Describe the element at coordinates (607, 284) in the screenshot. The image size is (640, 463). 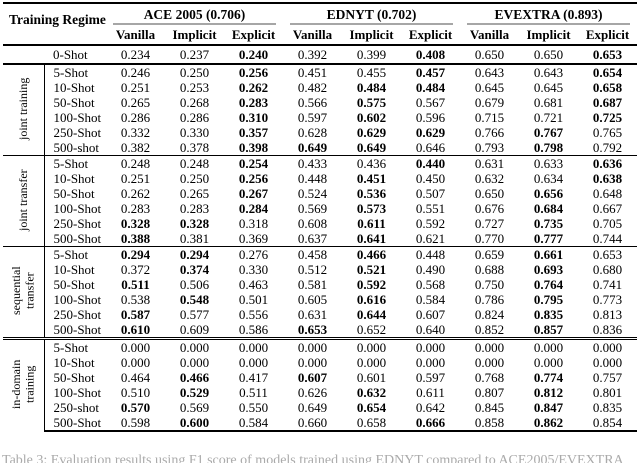
I see `value-cell: 0.741` at that location.